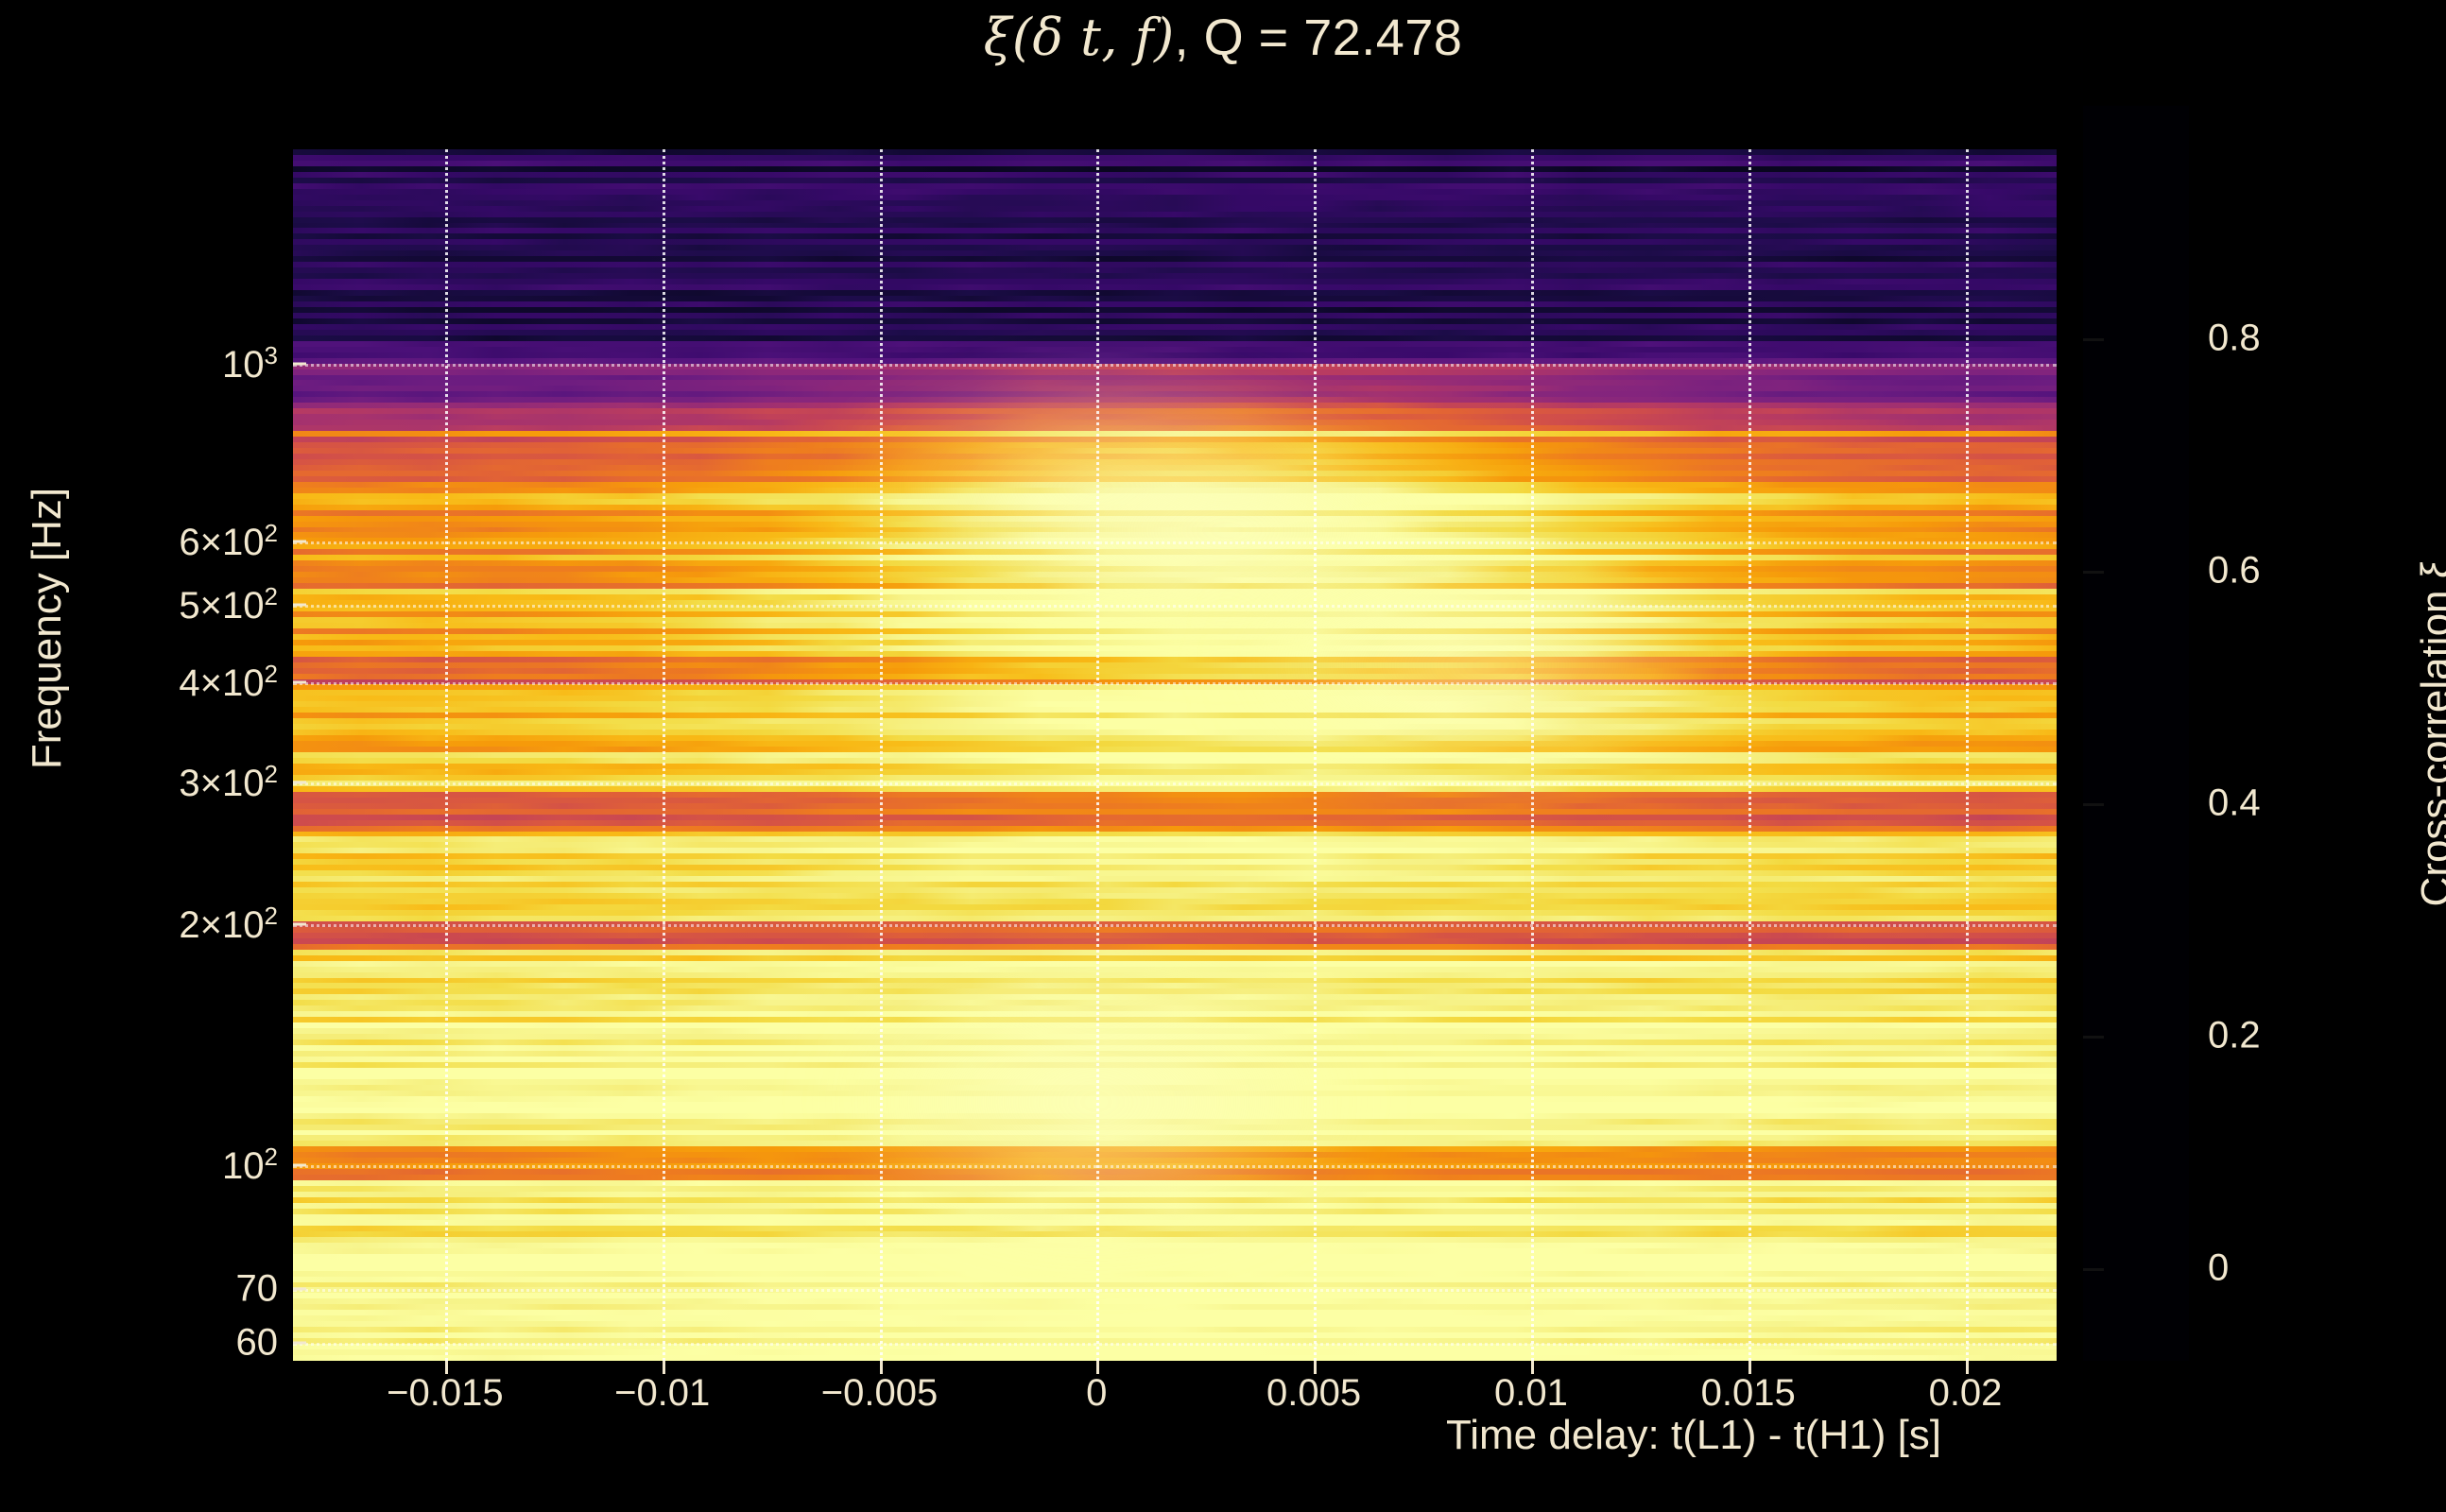  I want to click on colorbar, so click(2136, 733).